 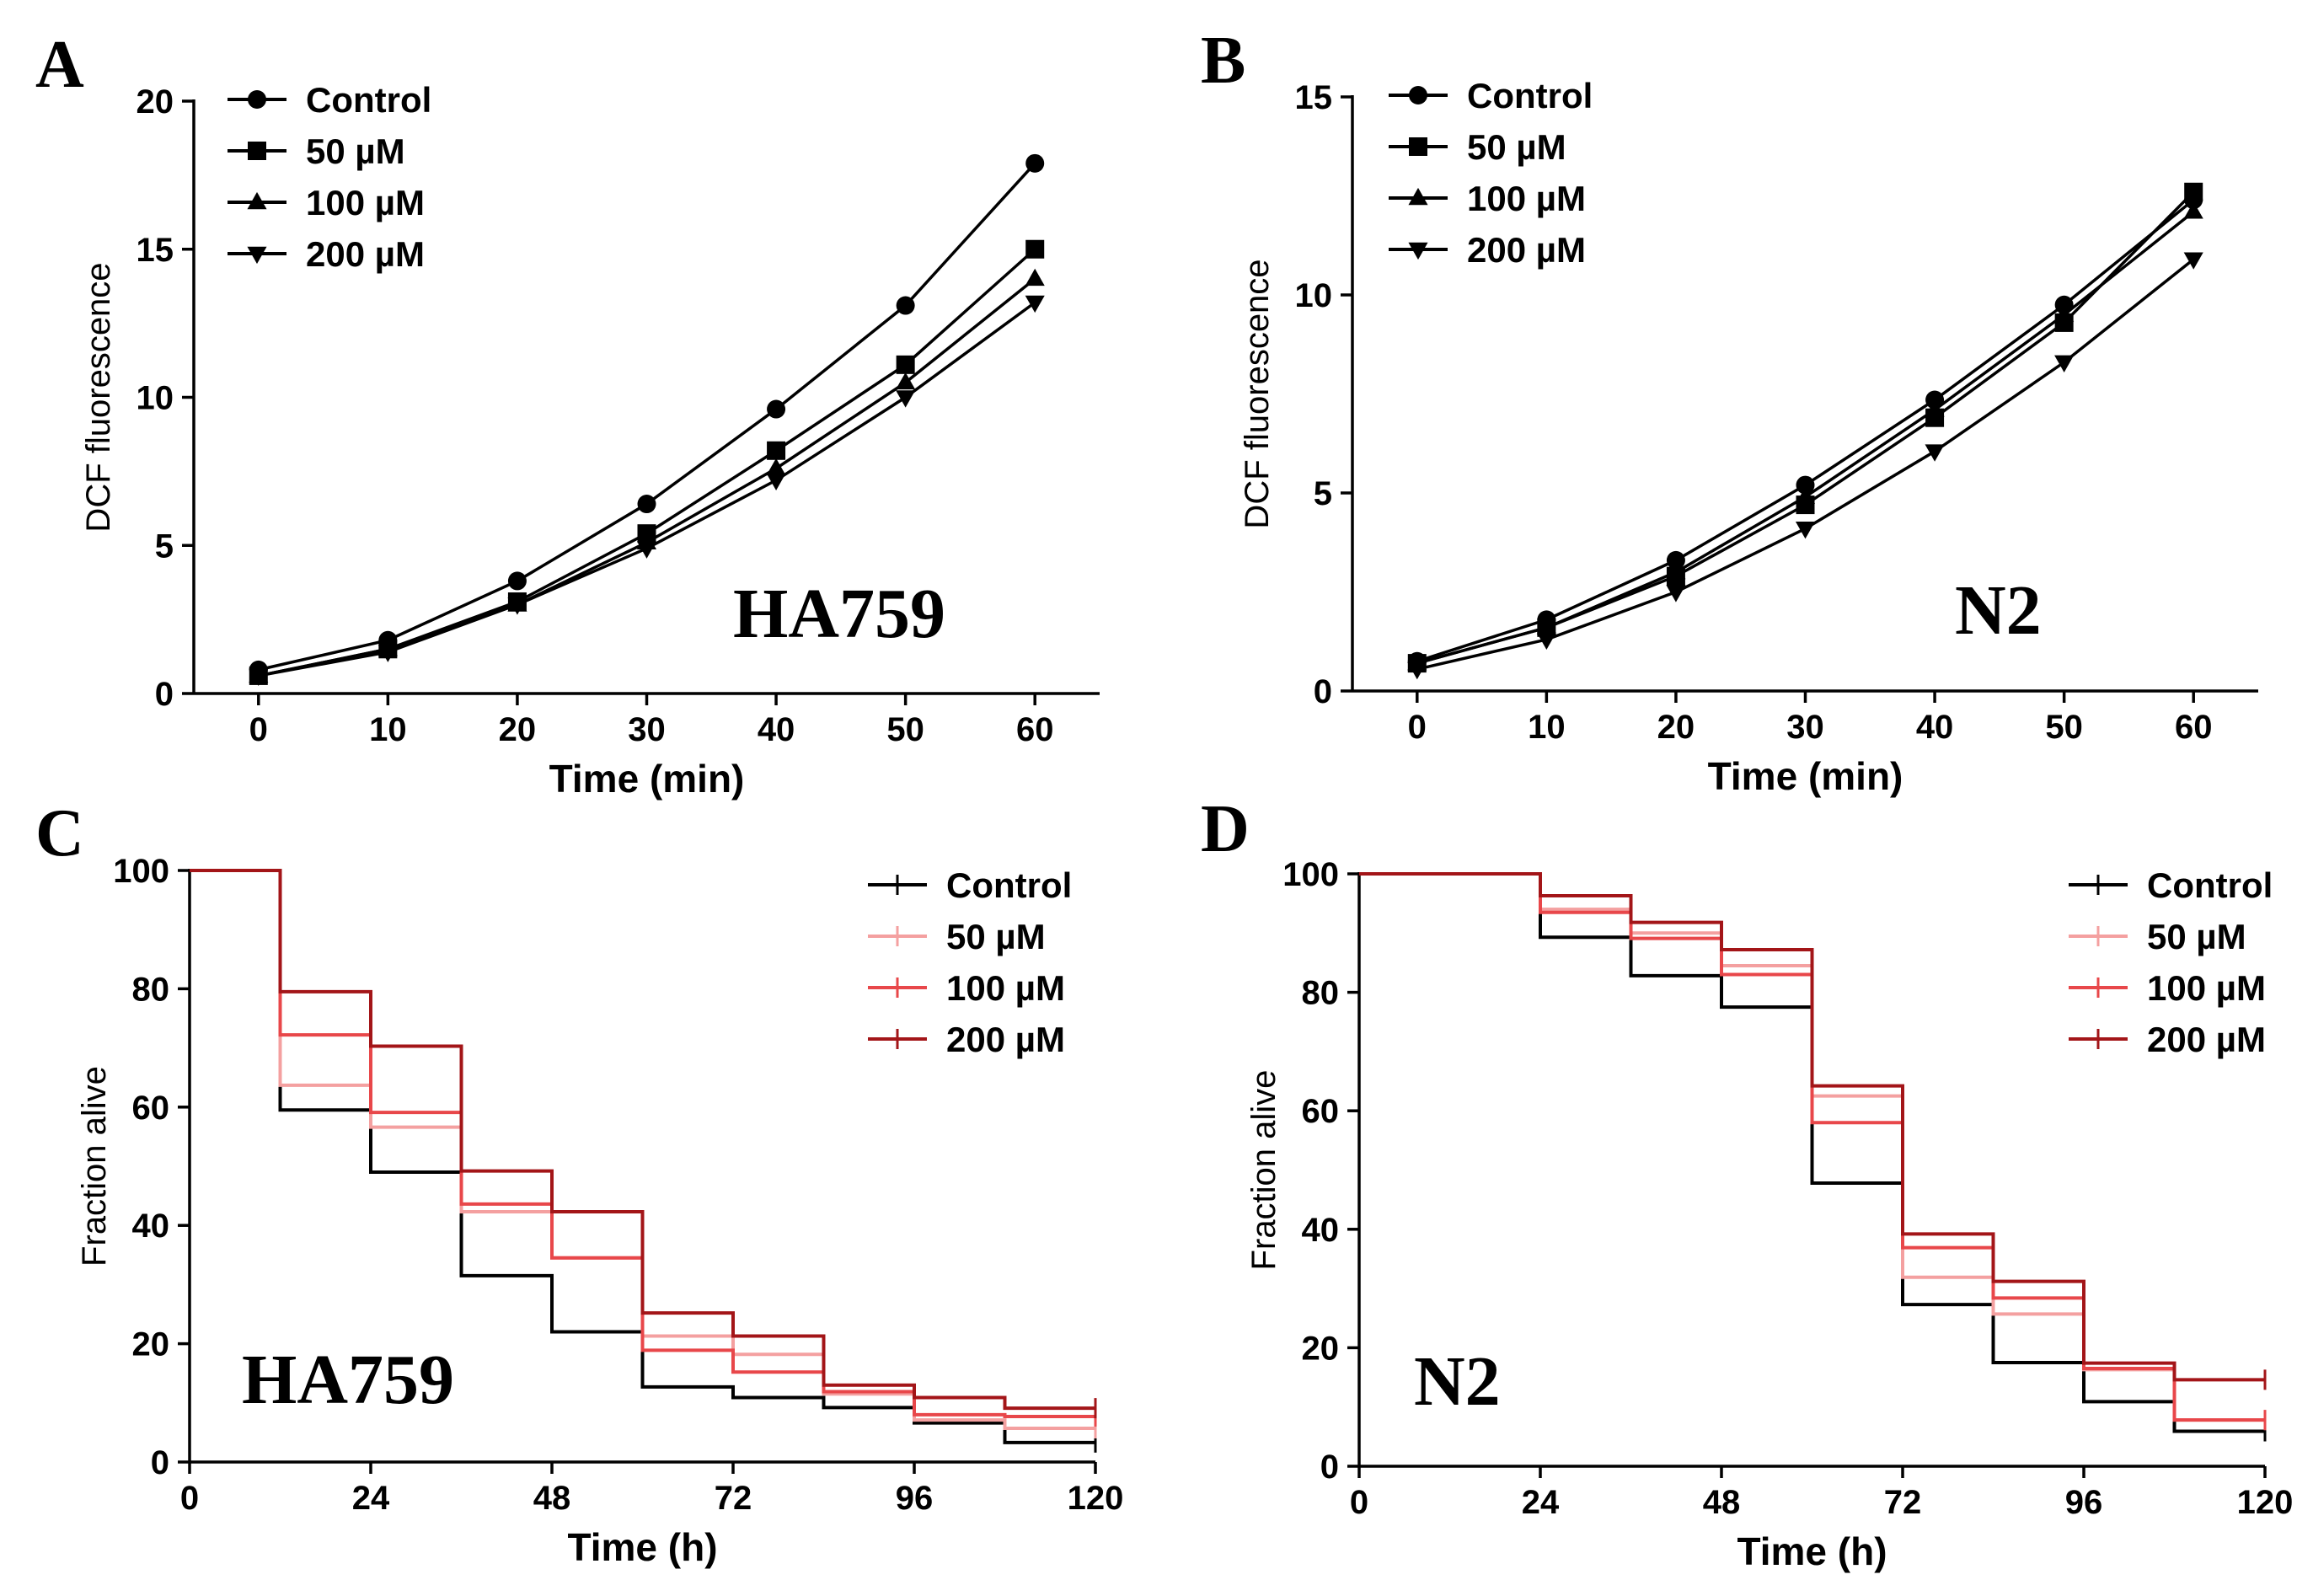 I want to click on panel-letter: C, so click(x=59, y=833).